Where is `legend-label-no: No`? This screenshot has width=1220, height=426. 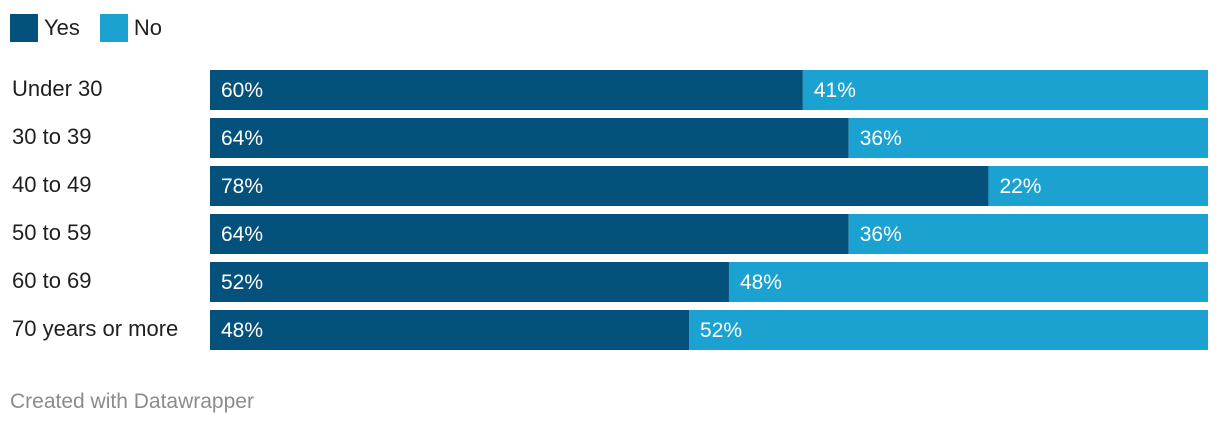
legend-label-no: No is located at coordinates (148, 27).